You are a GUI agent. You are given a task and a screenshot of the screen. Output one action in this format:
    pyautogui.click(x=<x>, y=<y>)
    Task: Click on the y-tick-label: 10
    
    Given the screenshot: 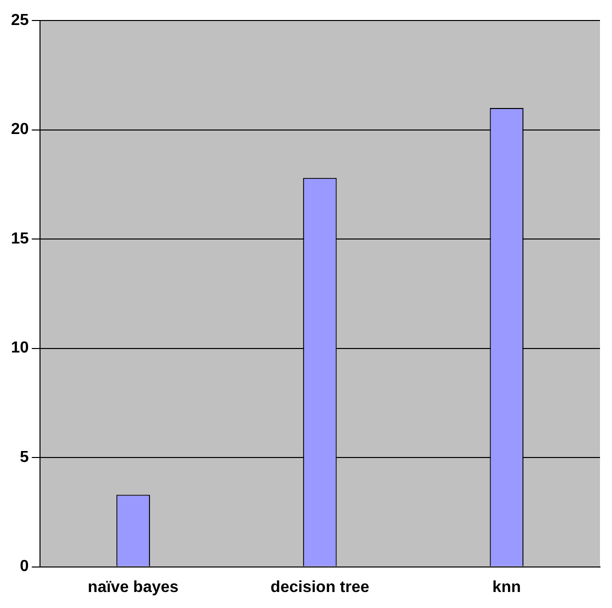 What is the action you would take?
    pyautogui.click(x=20, y=348)
    